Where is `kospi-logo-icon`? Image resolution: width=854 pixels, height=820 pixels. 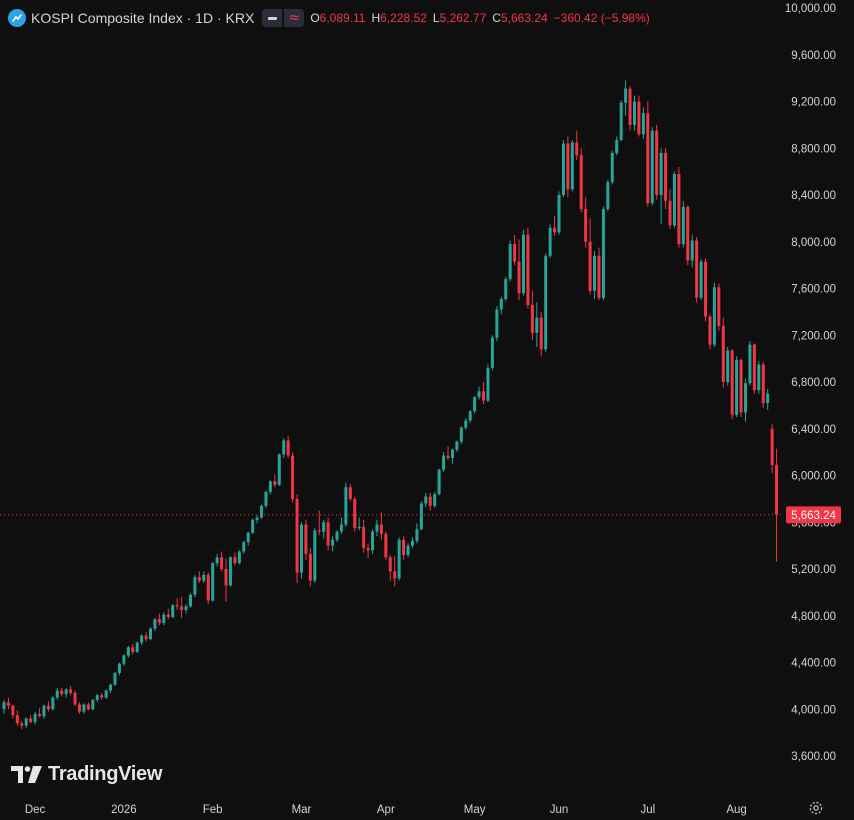 kospi-logo-icon is located at coordinates (17, 18).